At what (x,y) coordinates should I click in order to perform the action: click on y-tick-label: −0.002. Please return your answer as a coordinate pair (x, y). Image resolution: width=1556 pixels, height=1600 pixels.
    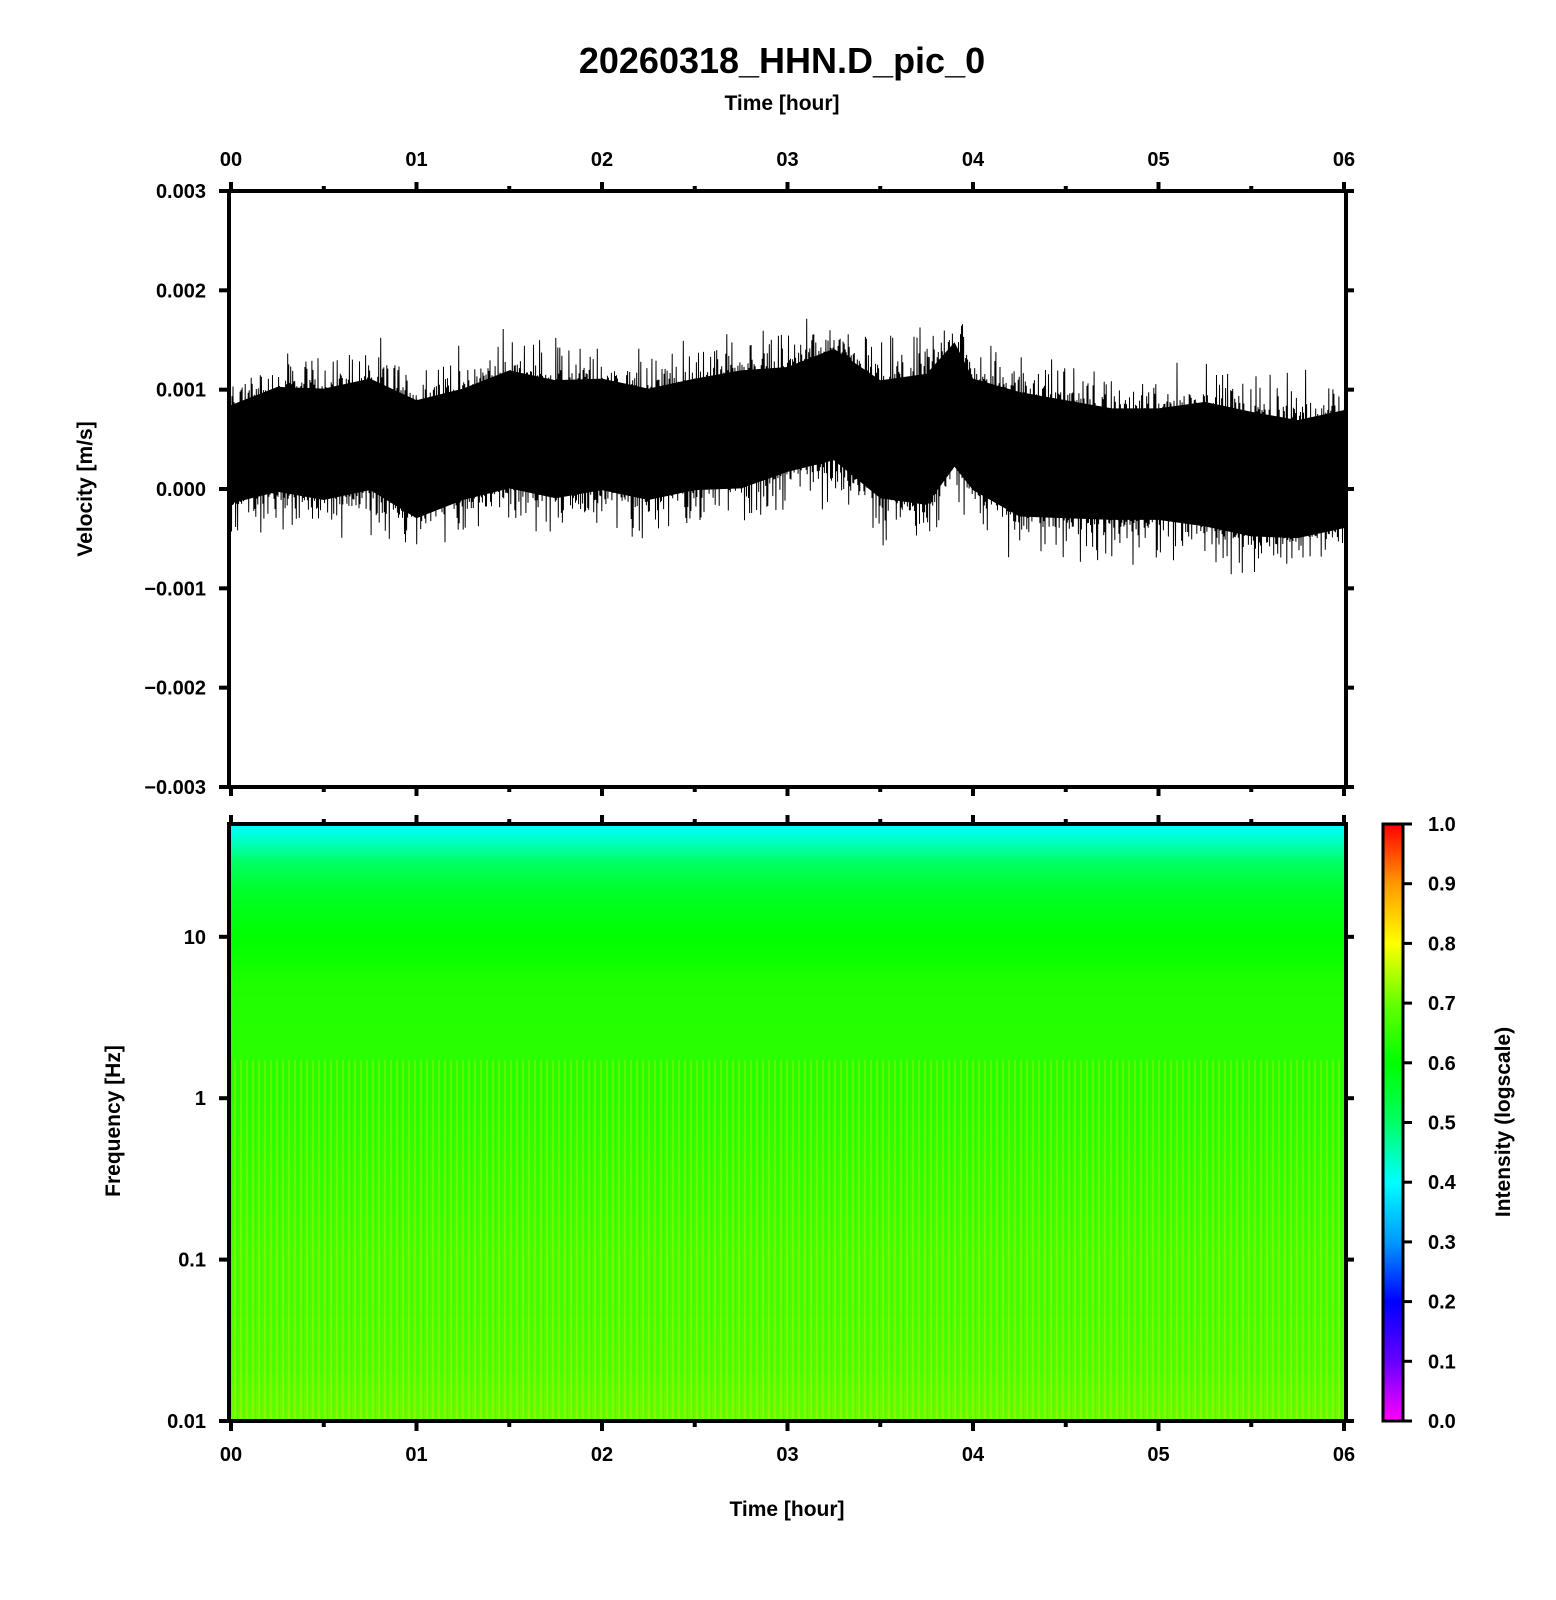
    Looking at the image, I should click on (175, 689).